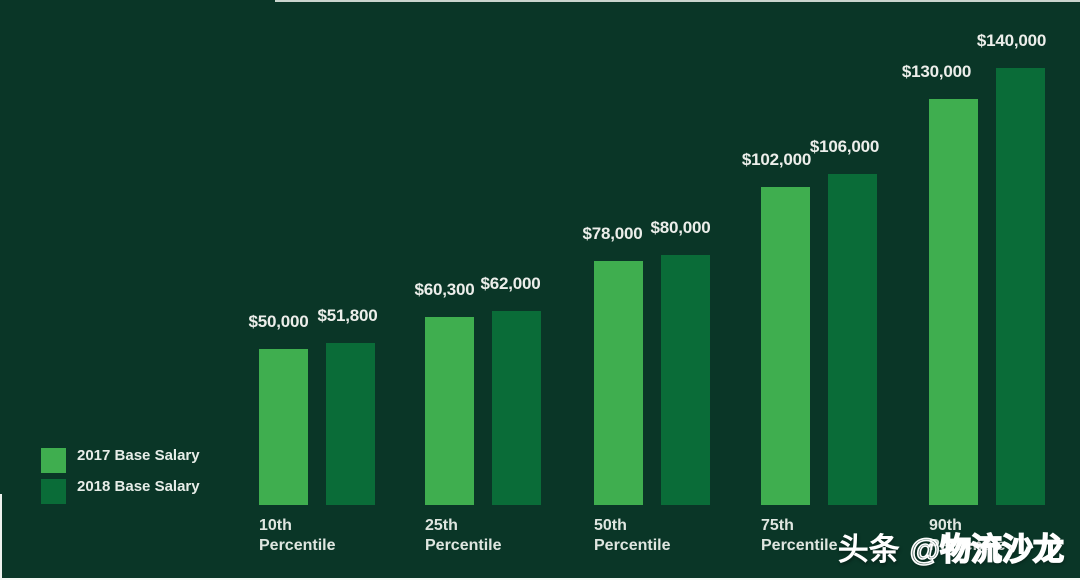  What do you see at coordinates (785, 345) in the screenshot?
I see `bar-2017-75th-percentile` at bounding box center [785, 345].